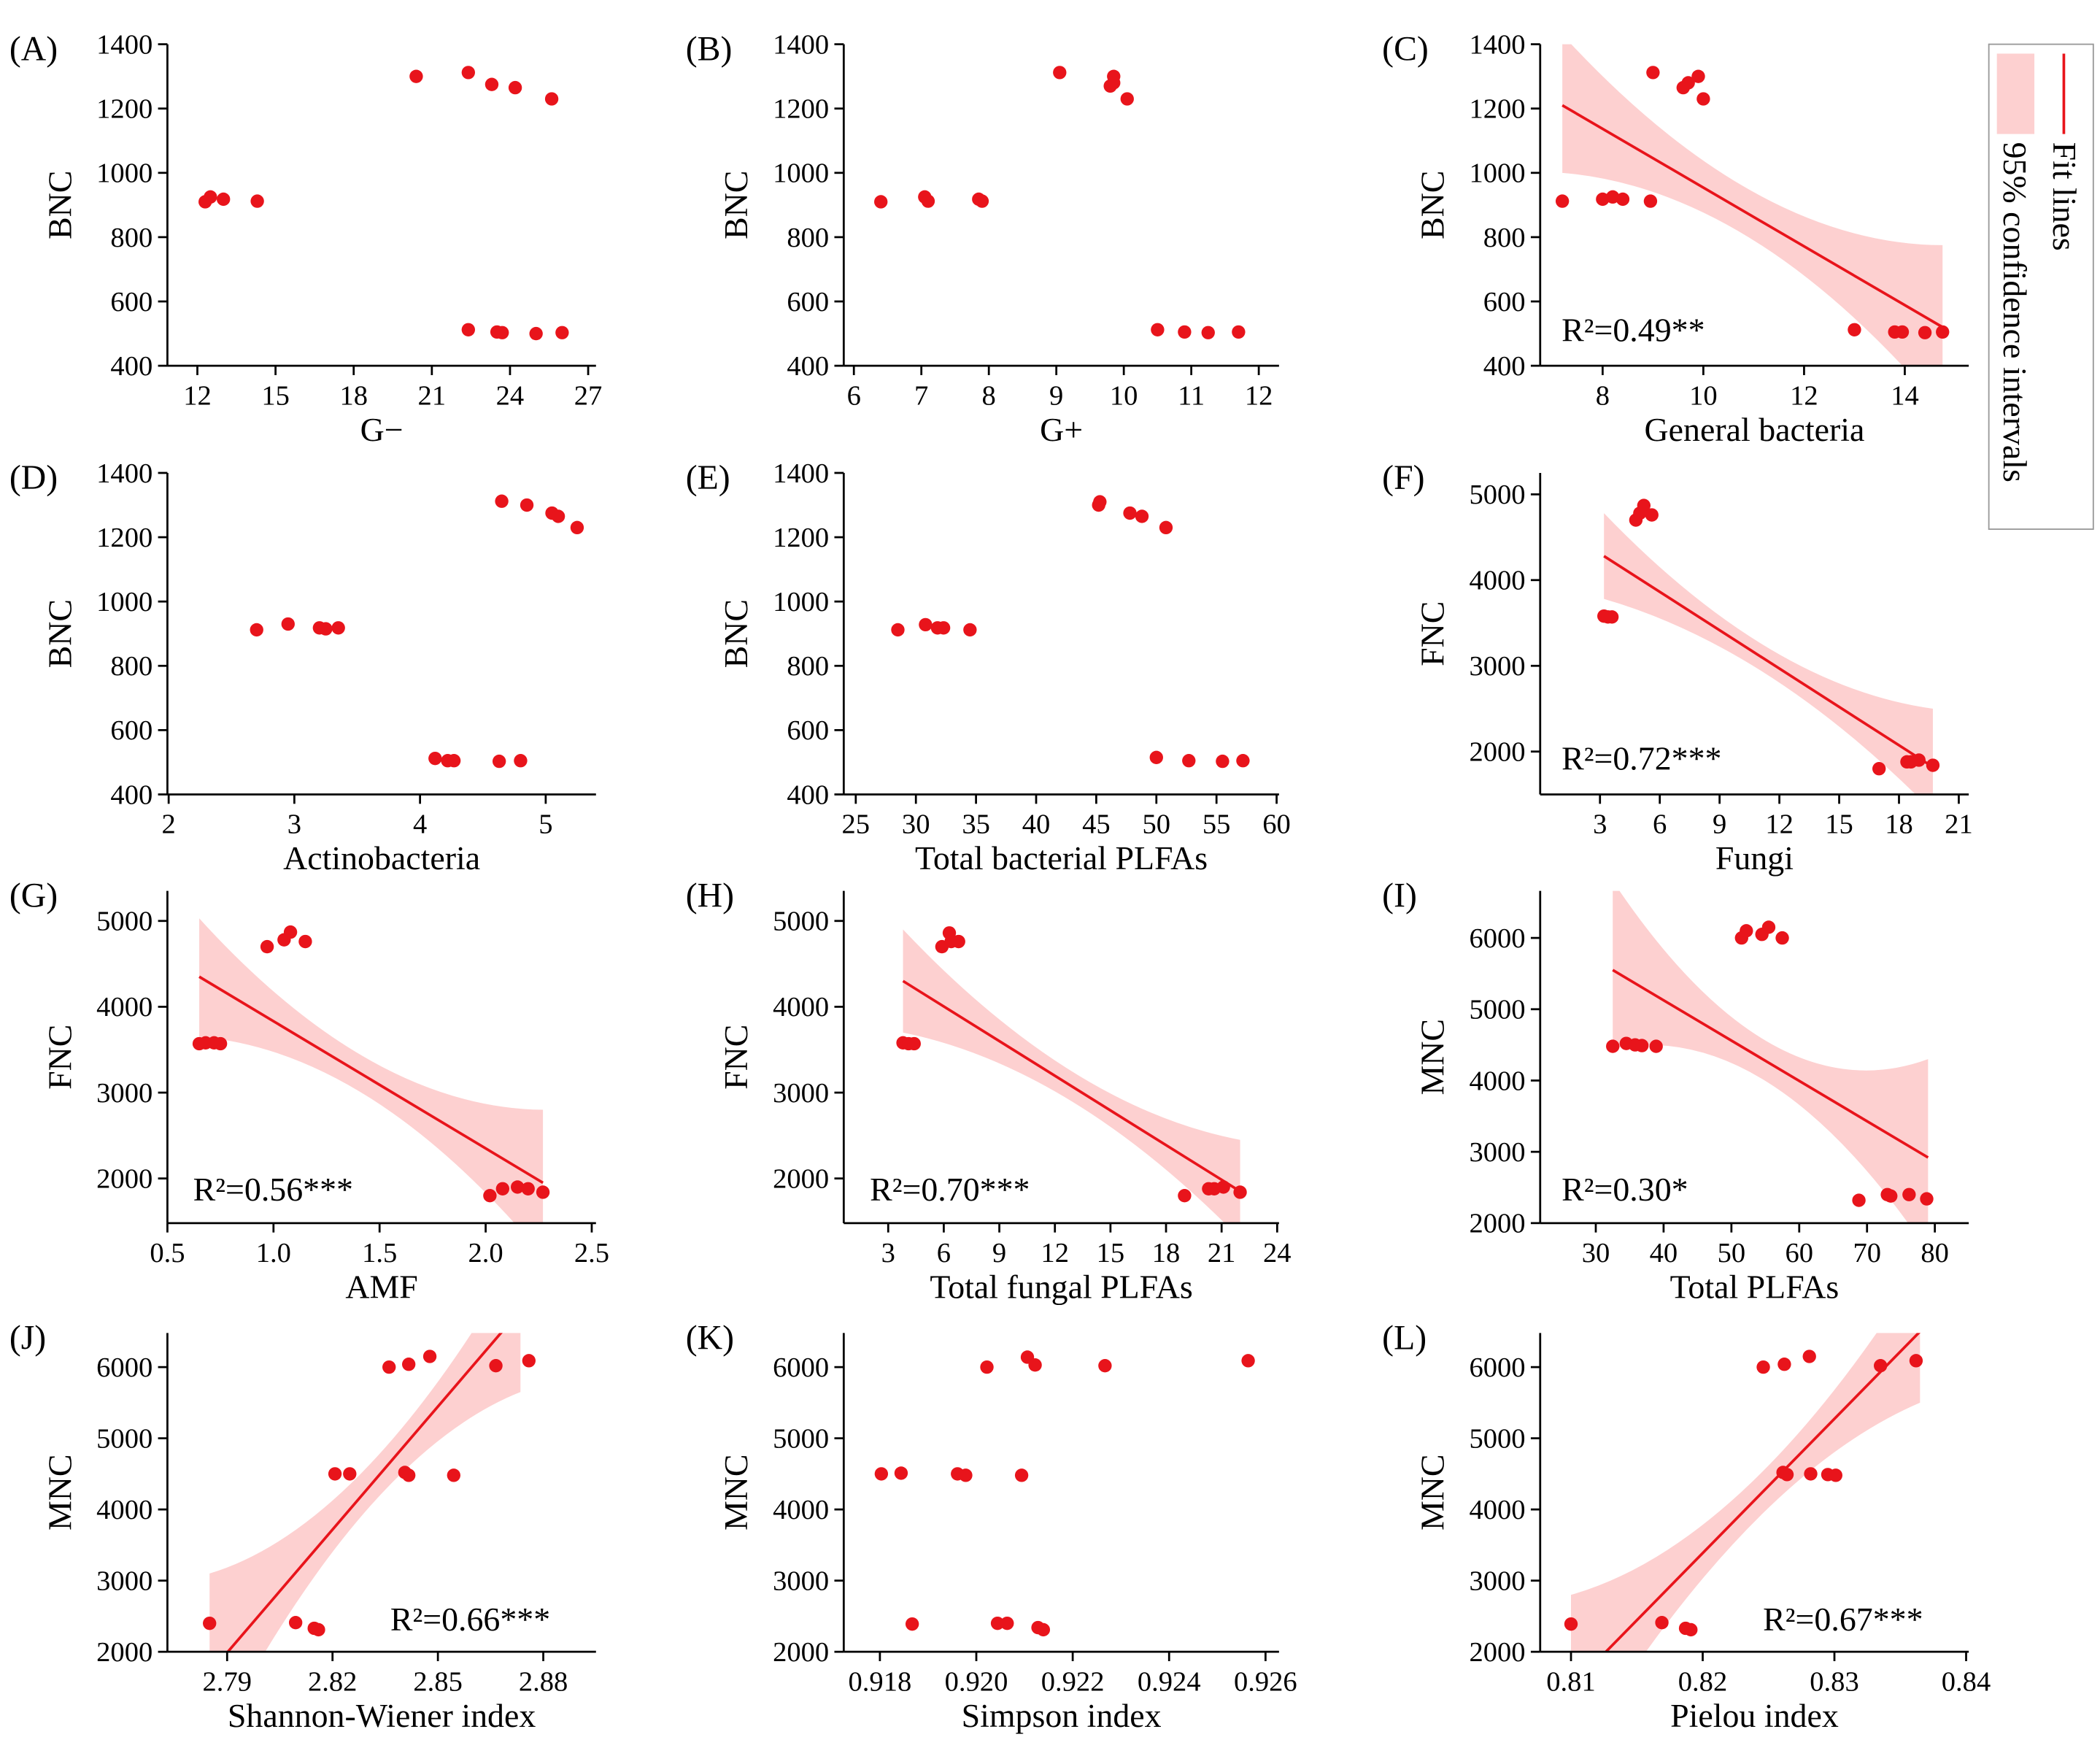 This screenshot has width=2100, height=1748. What do you see at coordinates (591, 1253) in the screenshot?
I see `x-tick-label: 2.5` at bounding box center [591, 1253].